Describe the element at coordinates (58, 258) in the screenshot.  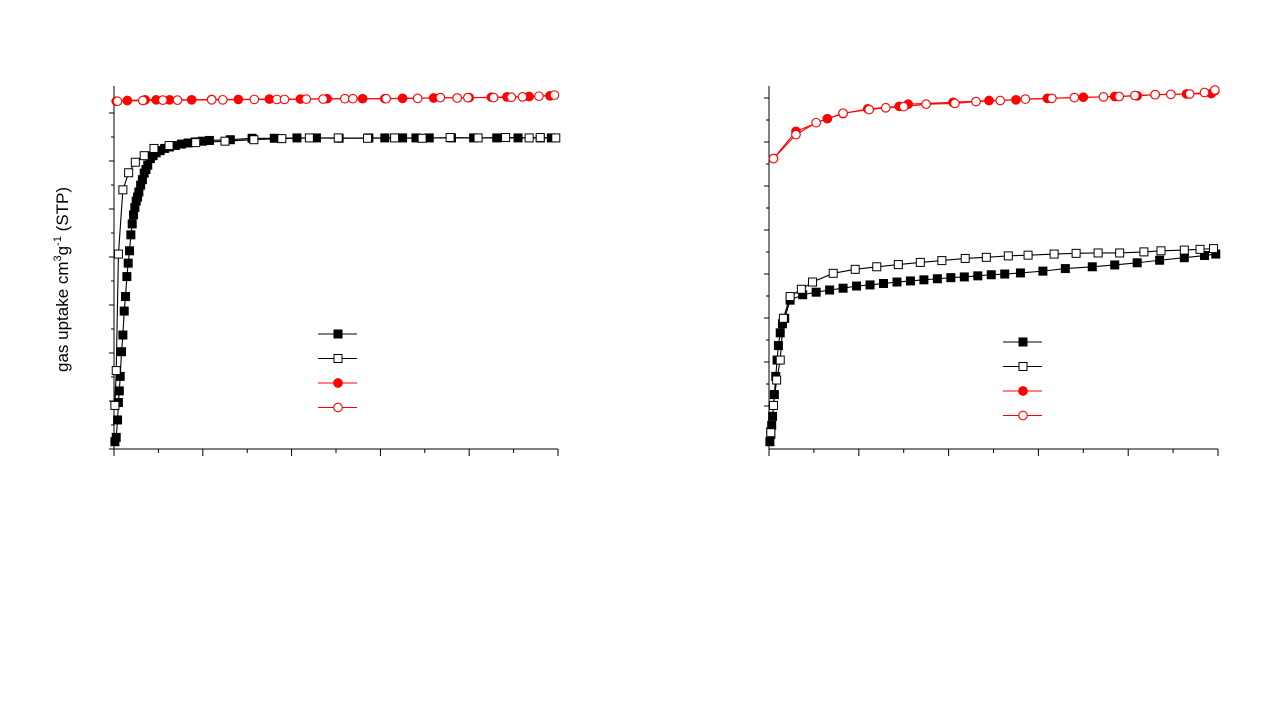
I see `y-axis-label-sup1: 3` at that location.